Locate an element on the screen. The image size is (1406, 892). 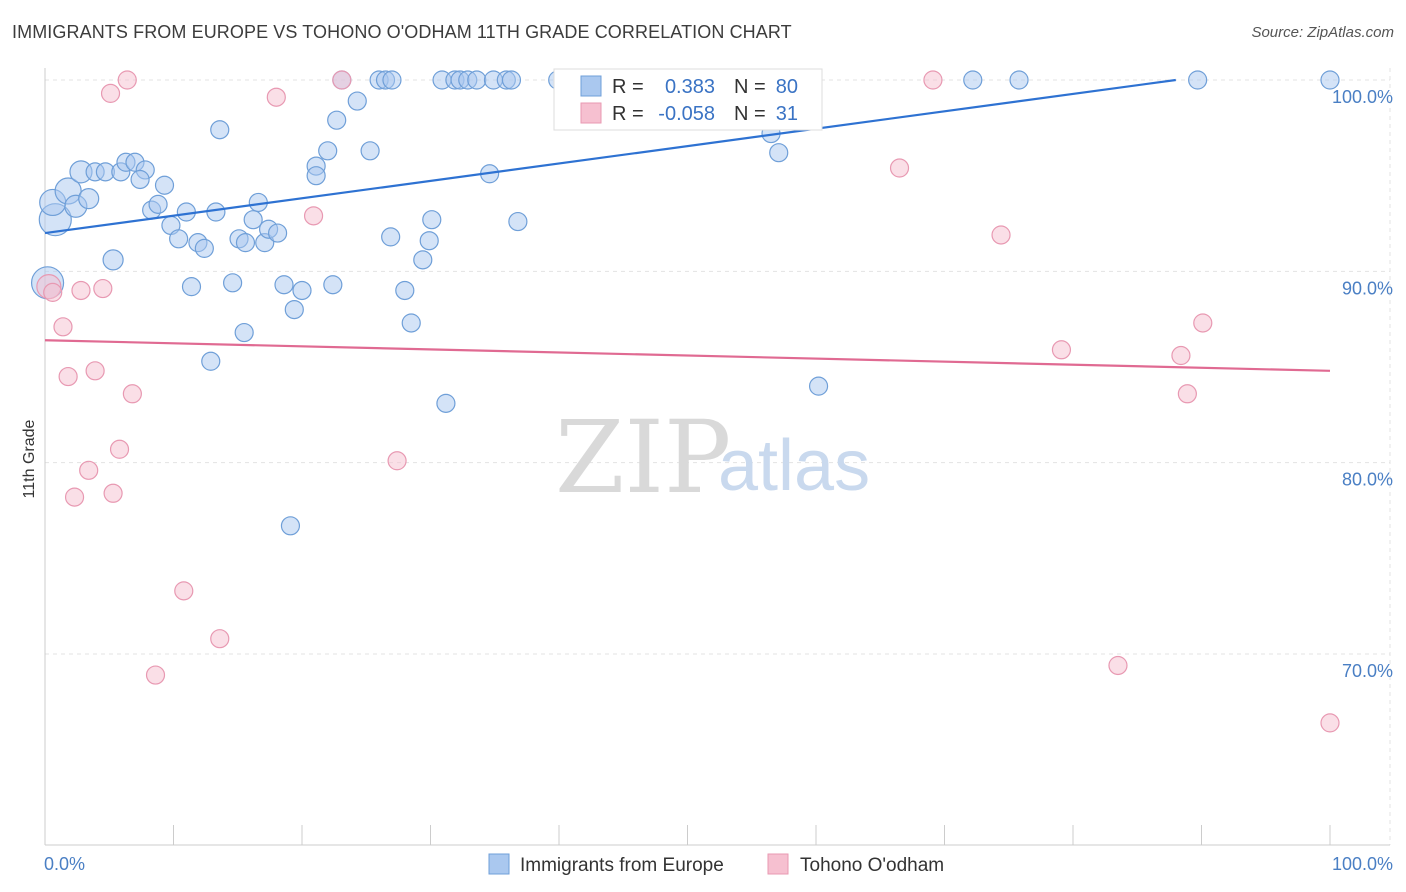
watermark: ZIP atlas is located at coordinates (712, 457).